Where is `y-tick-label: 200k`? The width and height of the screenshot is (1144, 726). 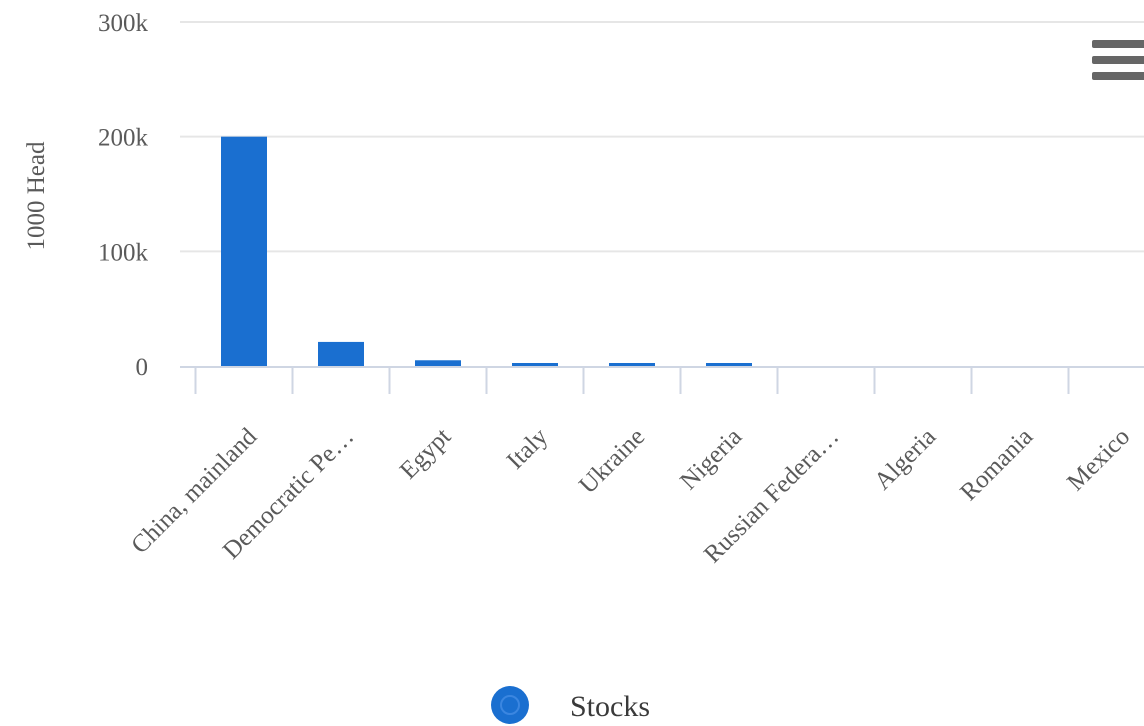
y-tick-label: 200k is located at coordinates (123, 138).